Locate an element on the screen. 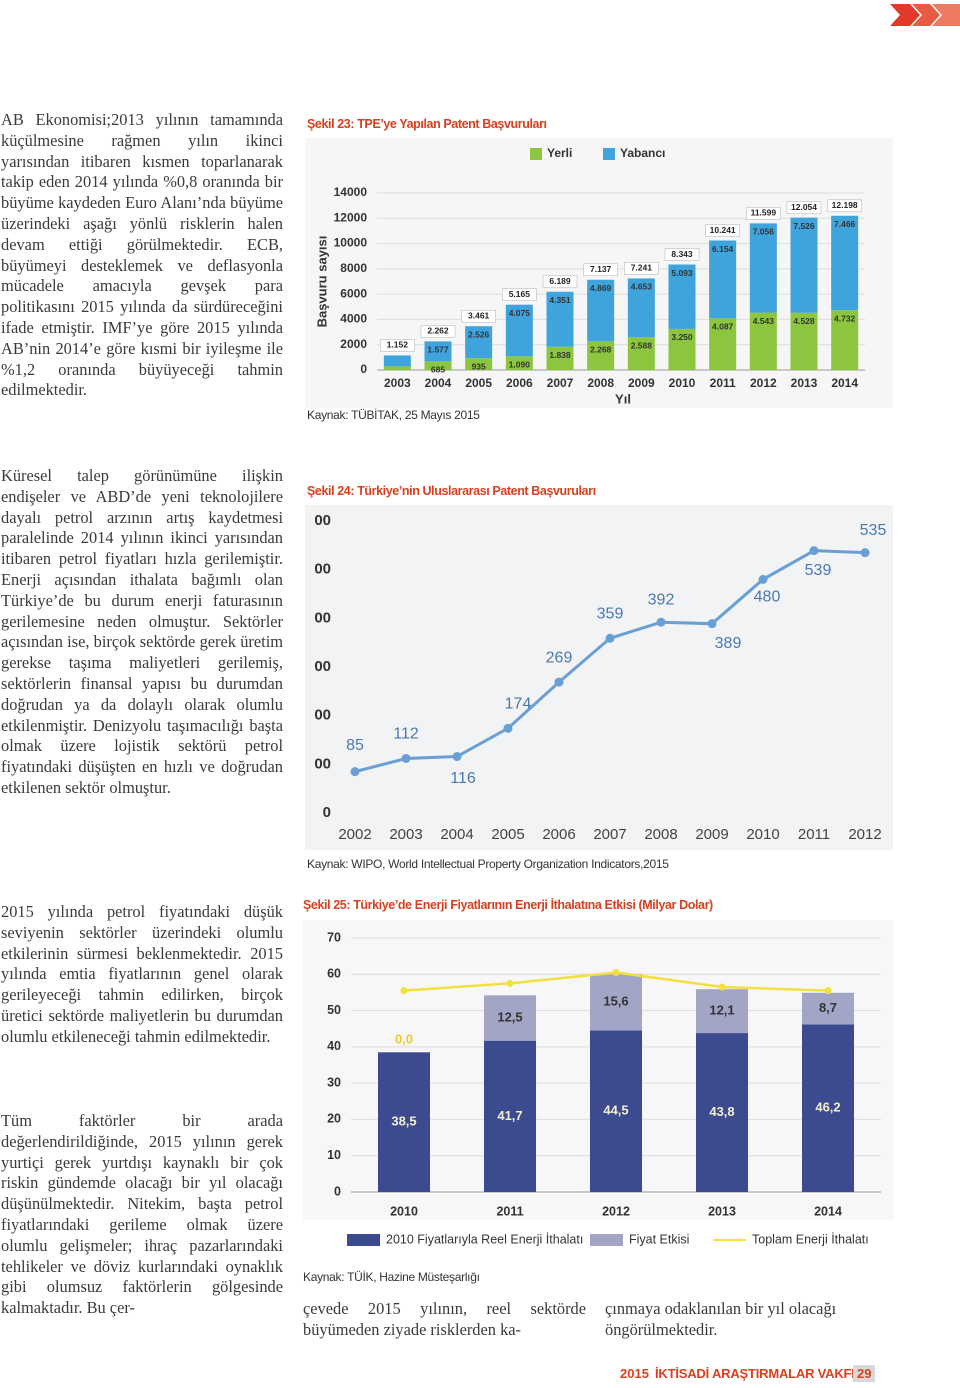 This screenshot has width=960, height=1388. total-label: 2.262 is located at coordinates (438, 331).